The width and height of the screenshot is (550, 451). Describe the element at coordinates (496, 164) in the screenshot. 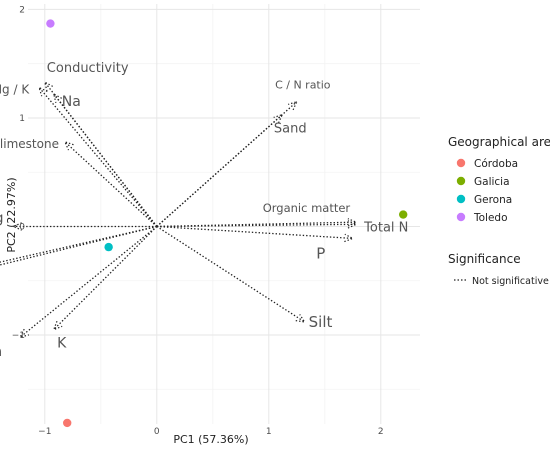

I see `legend-group-label: Córdoba` at that location.